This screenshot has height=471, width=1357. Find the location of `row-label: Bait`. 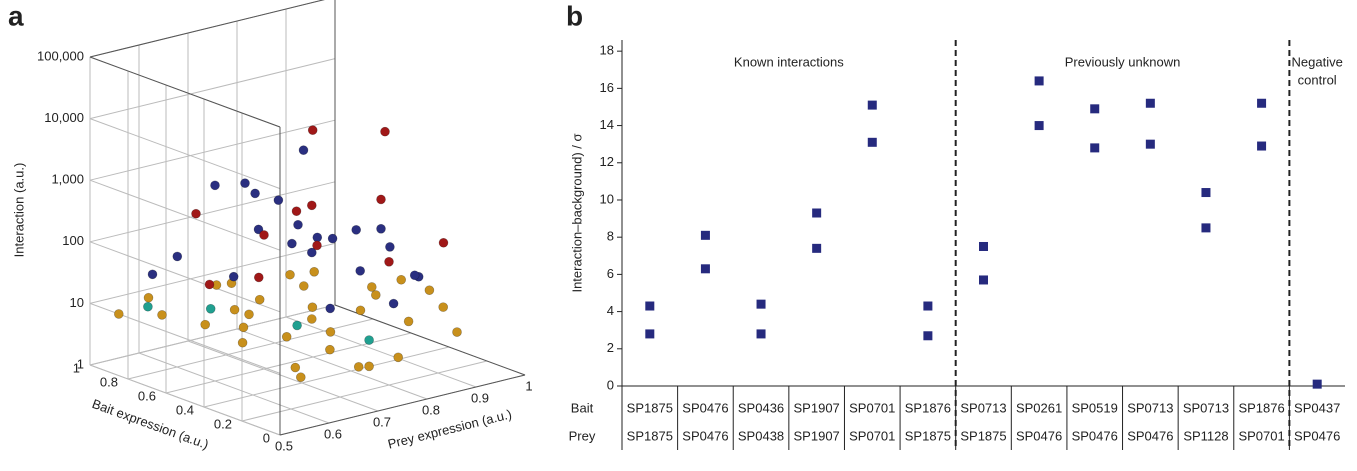

row-label: Bait is located at coordinates (582, 407).